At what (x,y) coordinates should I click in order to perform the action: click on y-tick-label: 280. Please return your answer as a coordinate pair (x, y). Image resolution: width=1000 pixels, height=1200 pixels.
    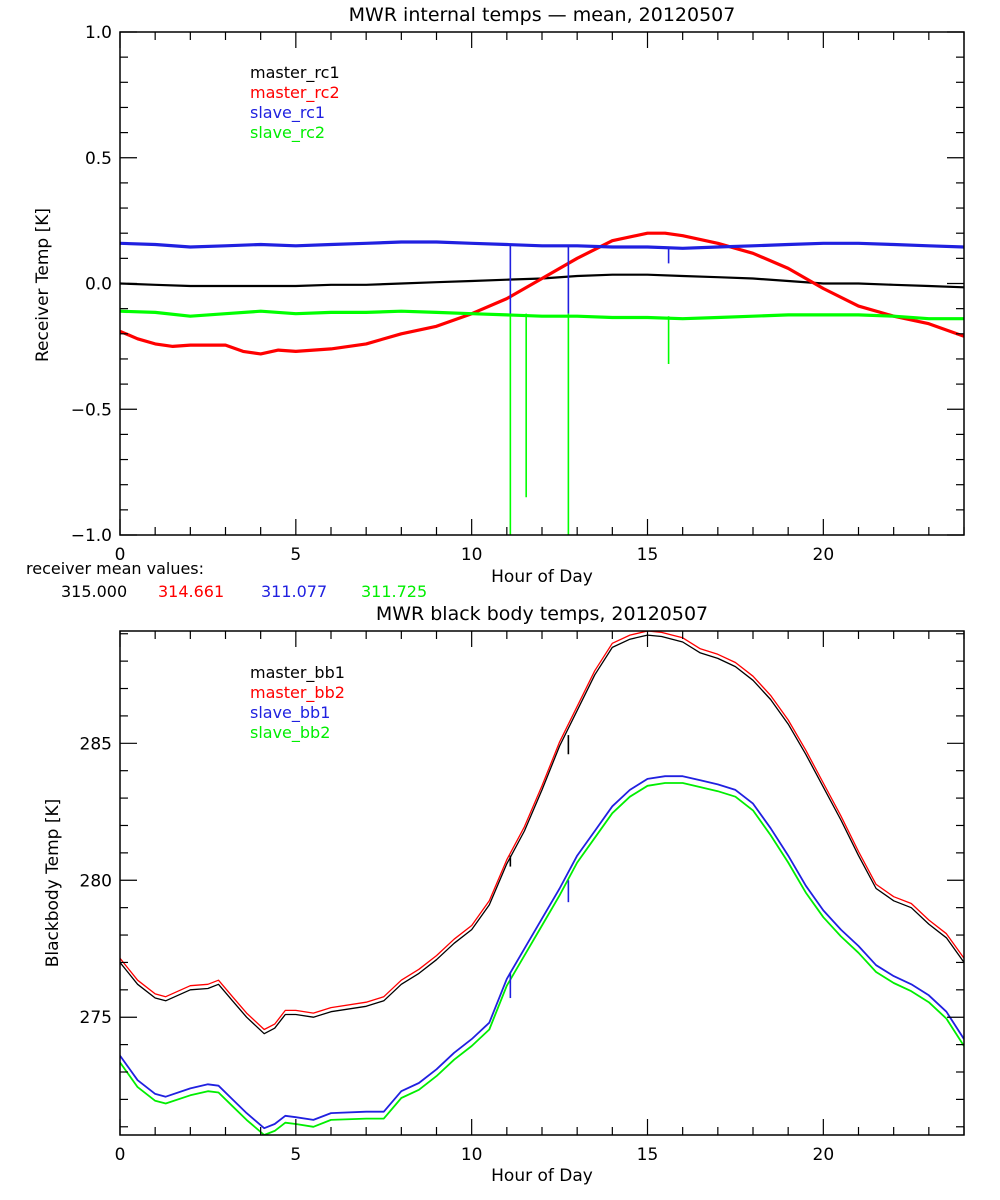
    Looking at the image, I should click on (96, 881).